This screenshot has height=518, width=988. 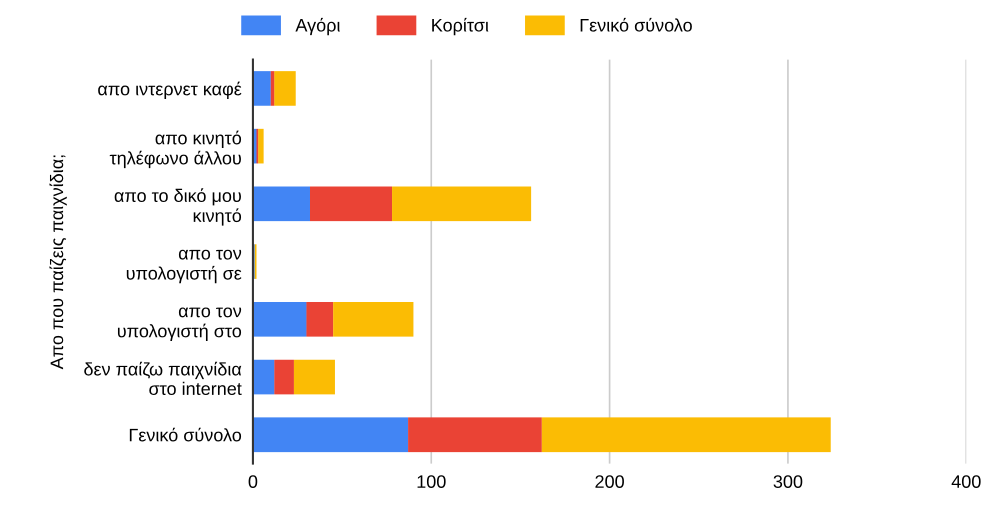 I want to click on x-tick-label: 200, so click(x=609, y=481).